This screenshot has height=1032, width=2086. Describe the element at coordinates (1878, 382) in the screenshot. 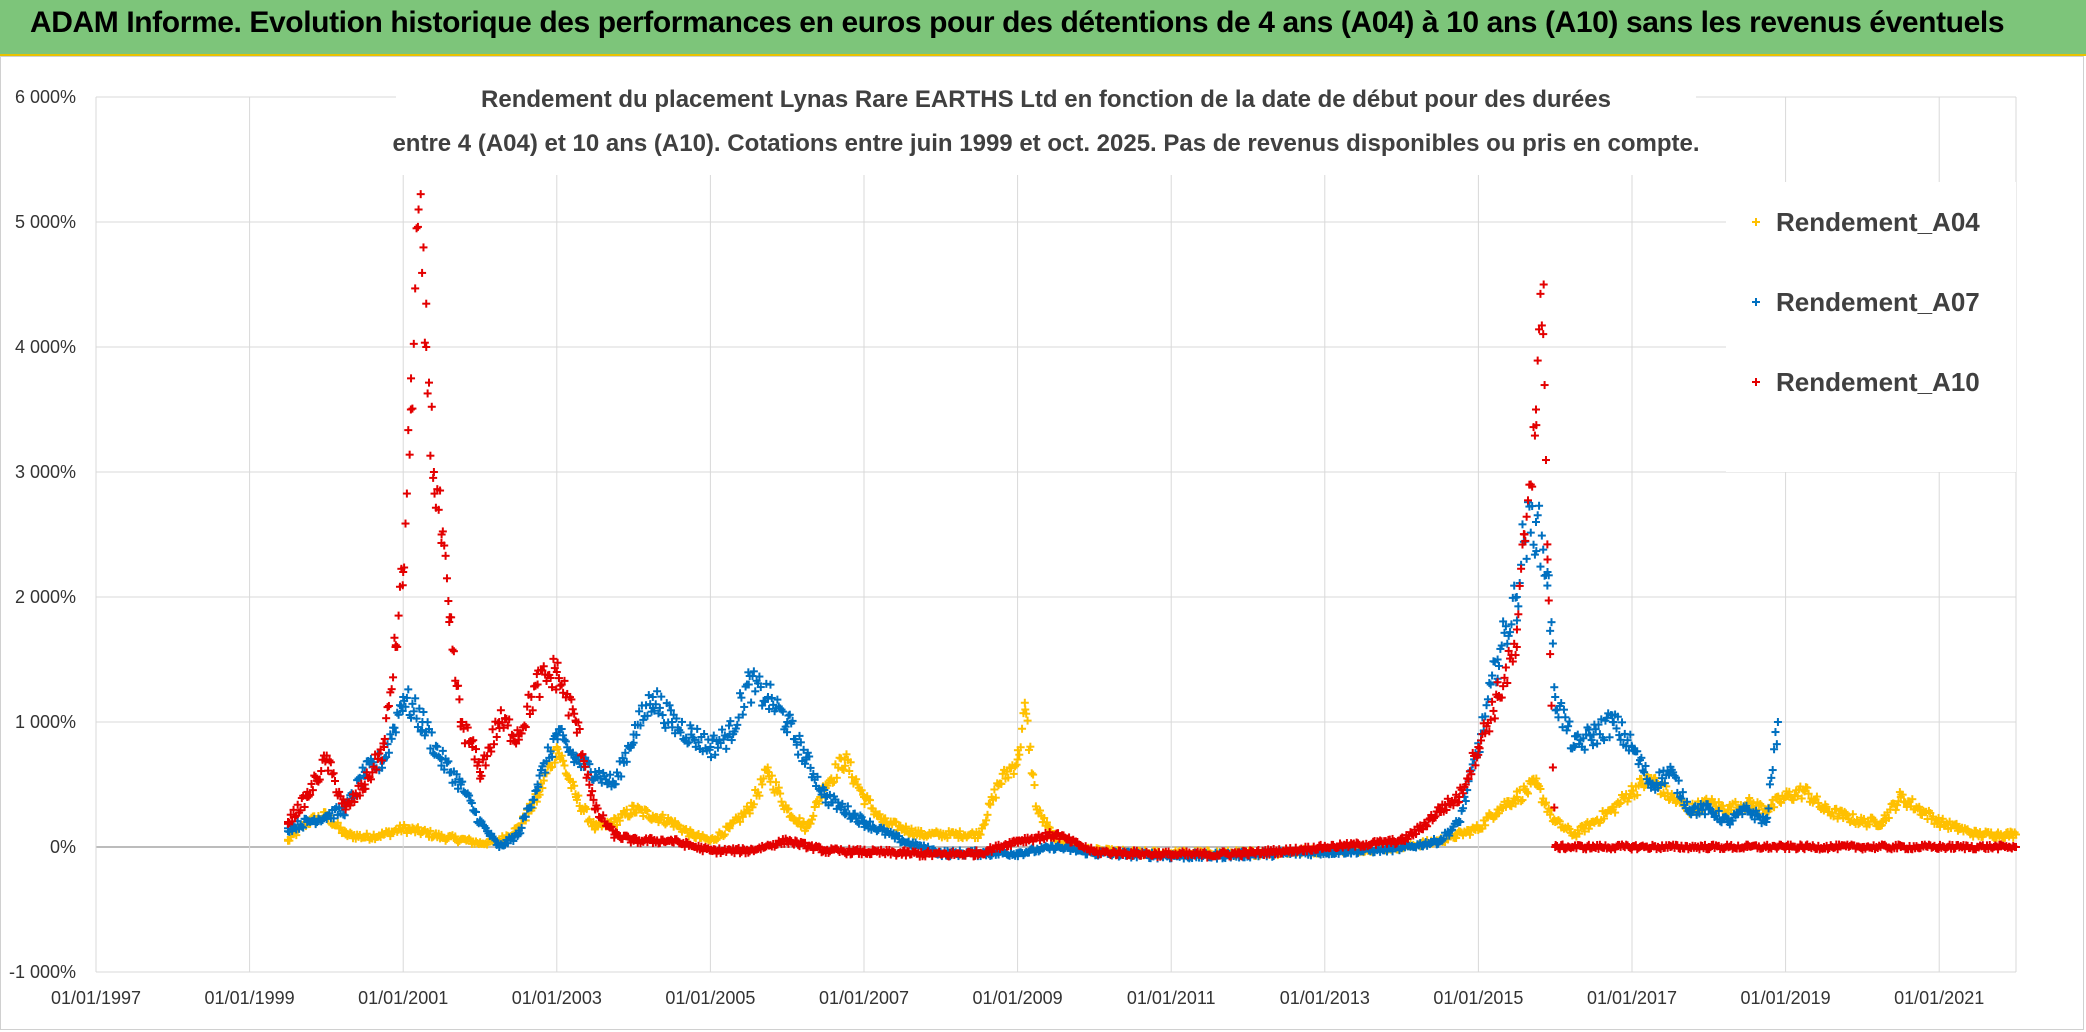

I see `legend-label: Rendement_A10` at that location.